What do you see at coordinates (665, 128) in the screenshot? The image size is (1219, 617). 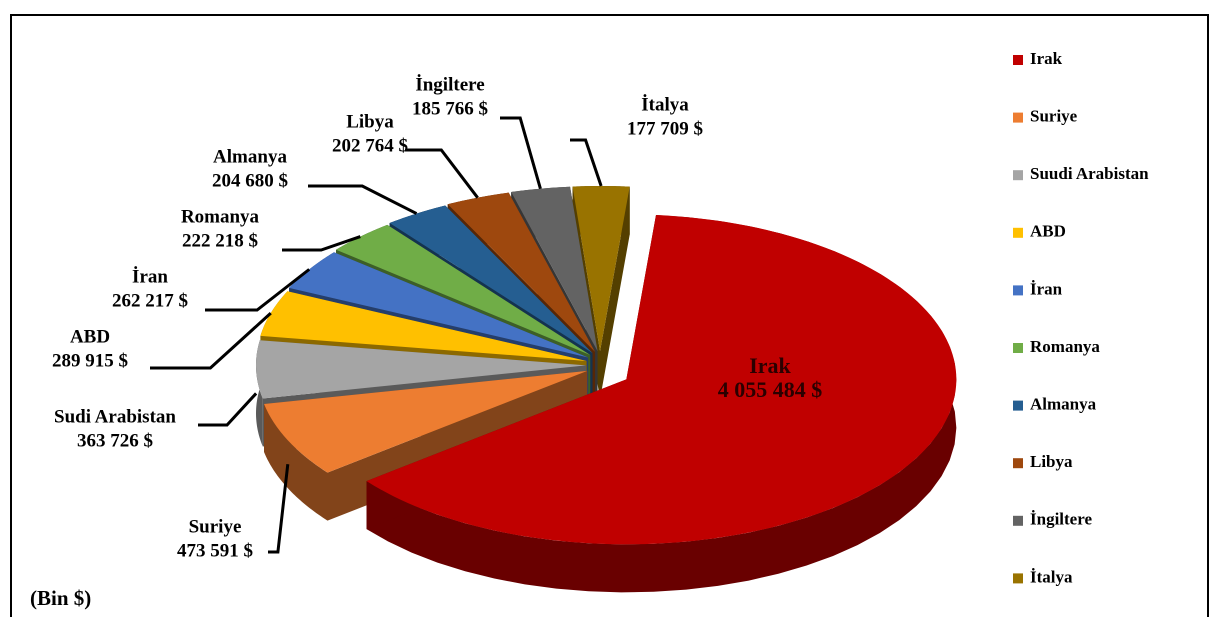 I see `data-label-value: 177 709 $` at bounding box center [665, 128].